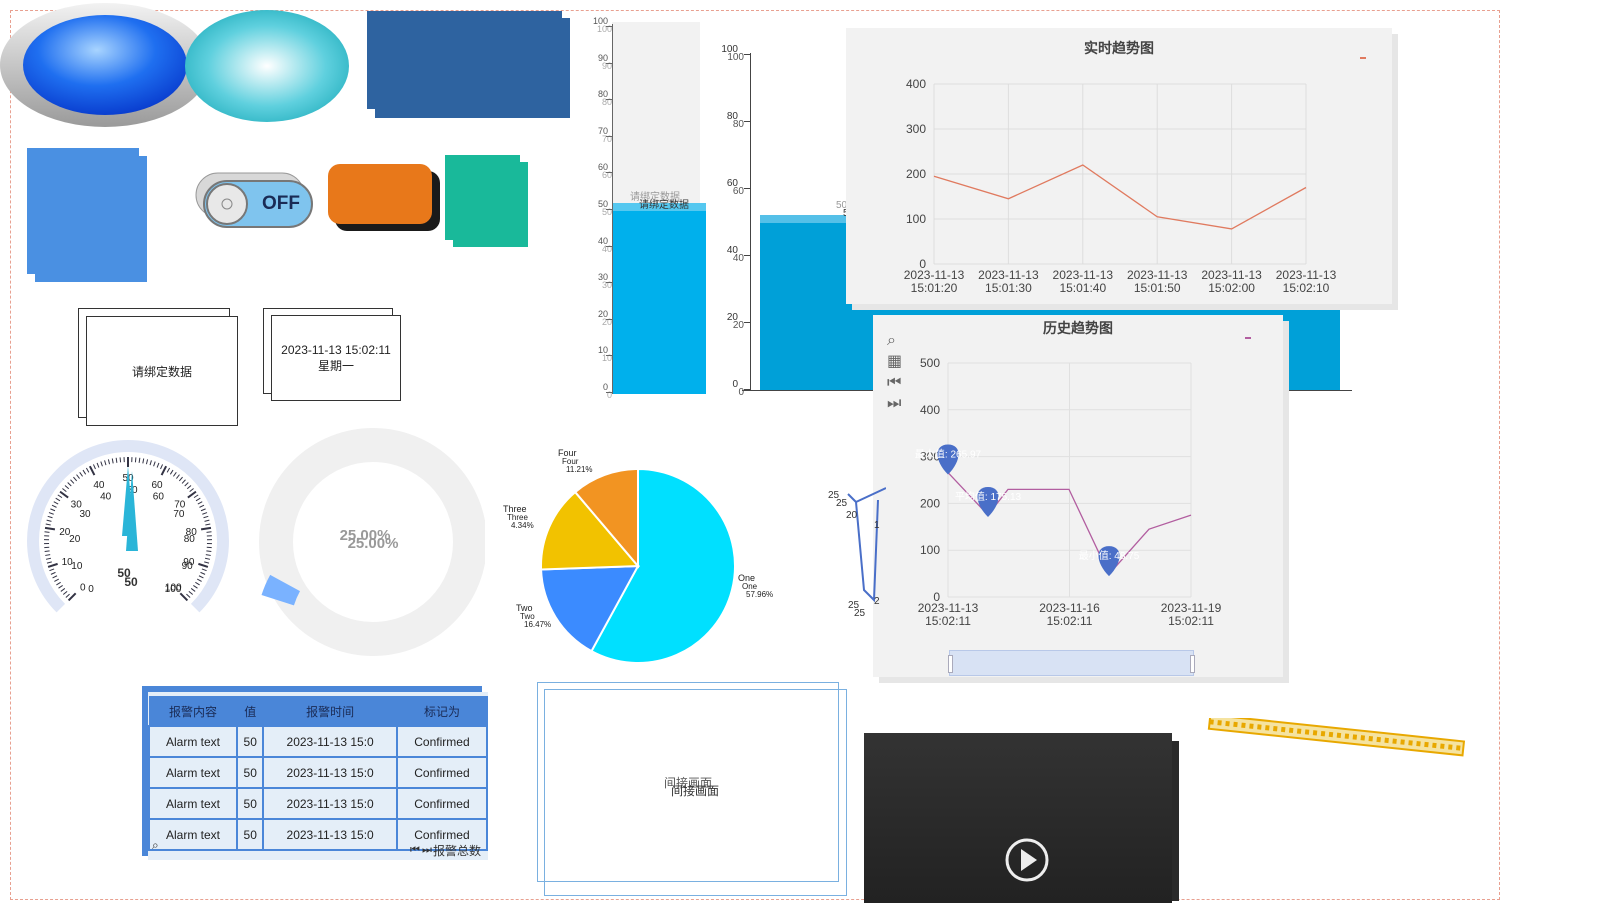 Image resolution: width=1600 pixels, height=903 pixels. I want to click on hist-ytick: 400, so click(930, 410).